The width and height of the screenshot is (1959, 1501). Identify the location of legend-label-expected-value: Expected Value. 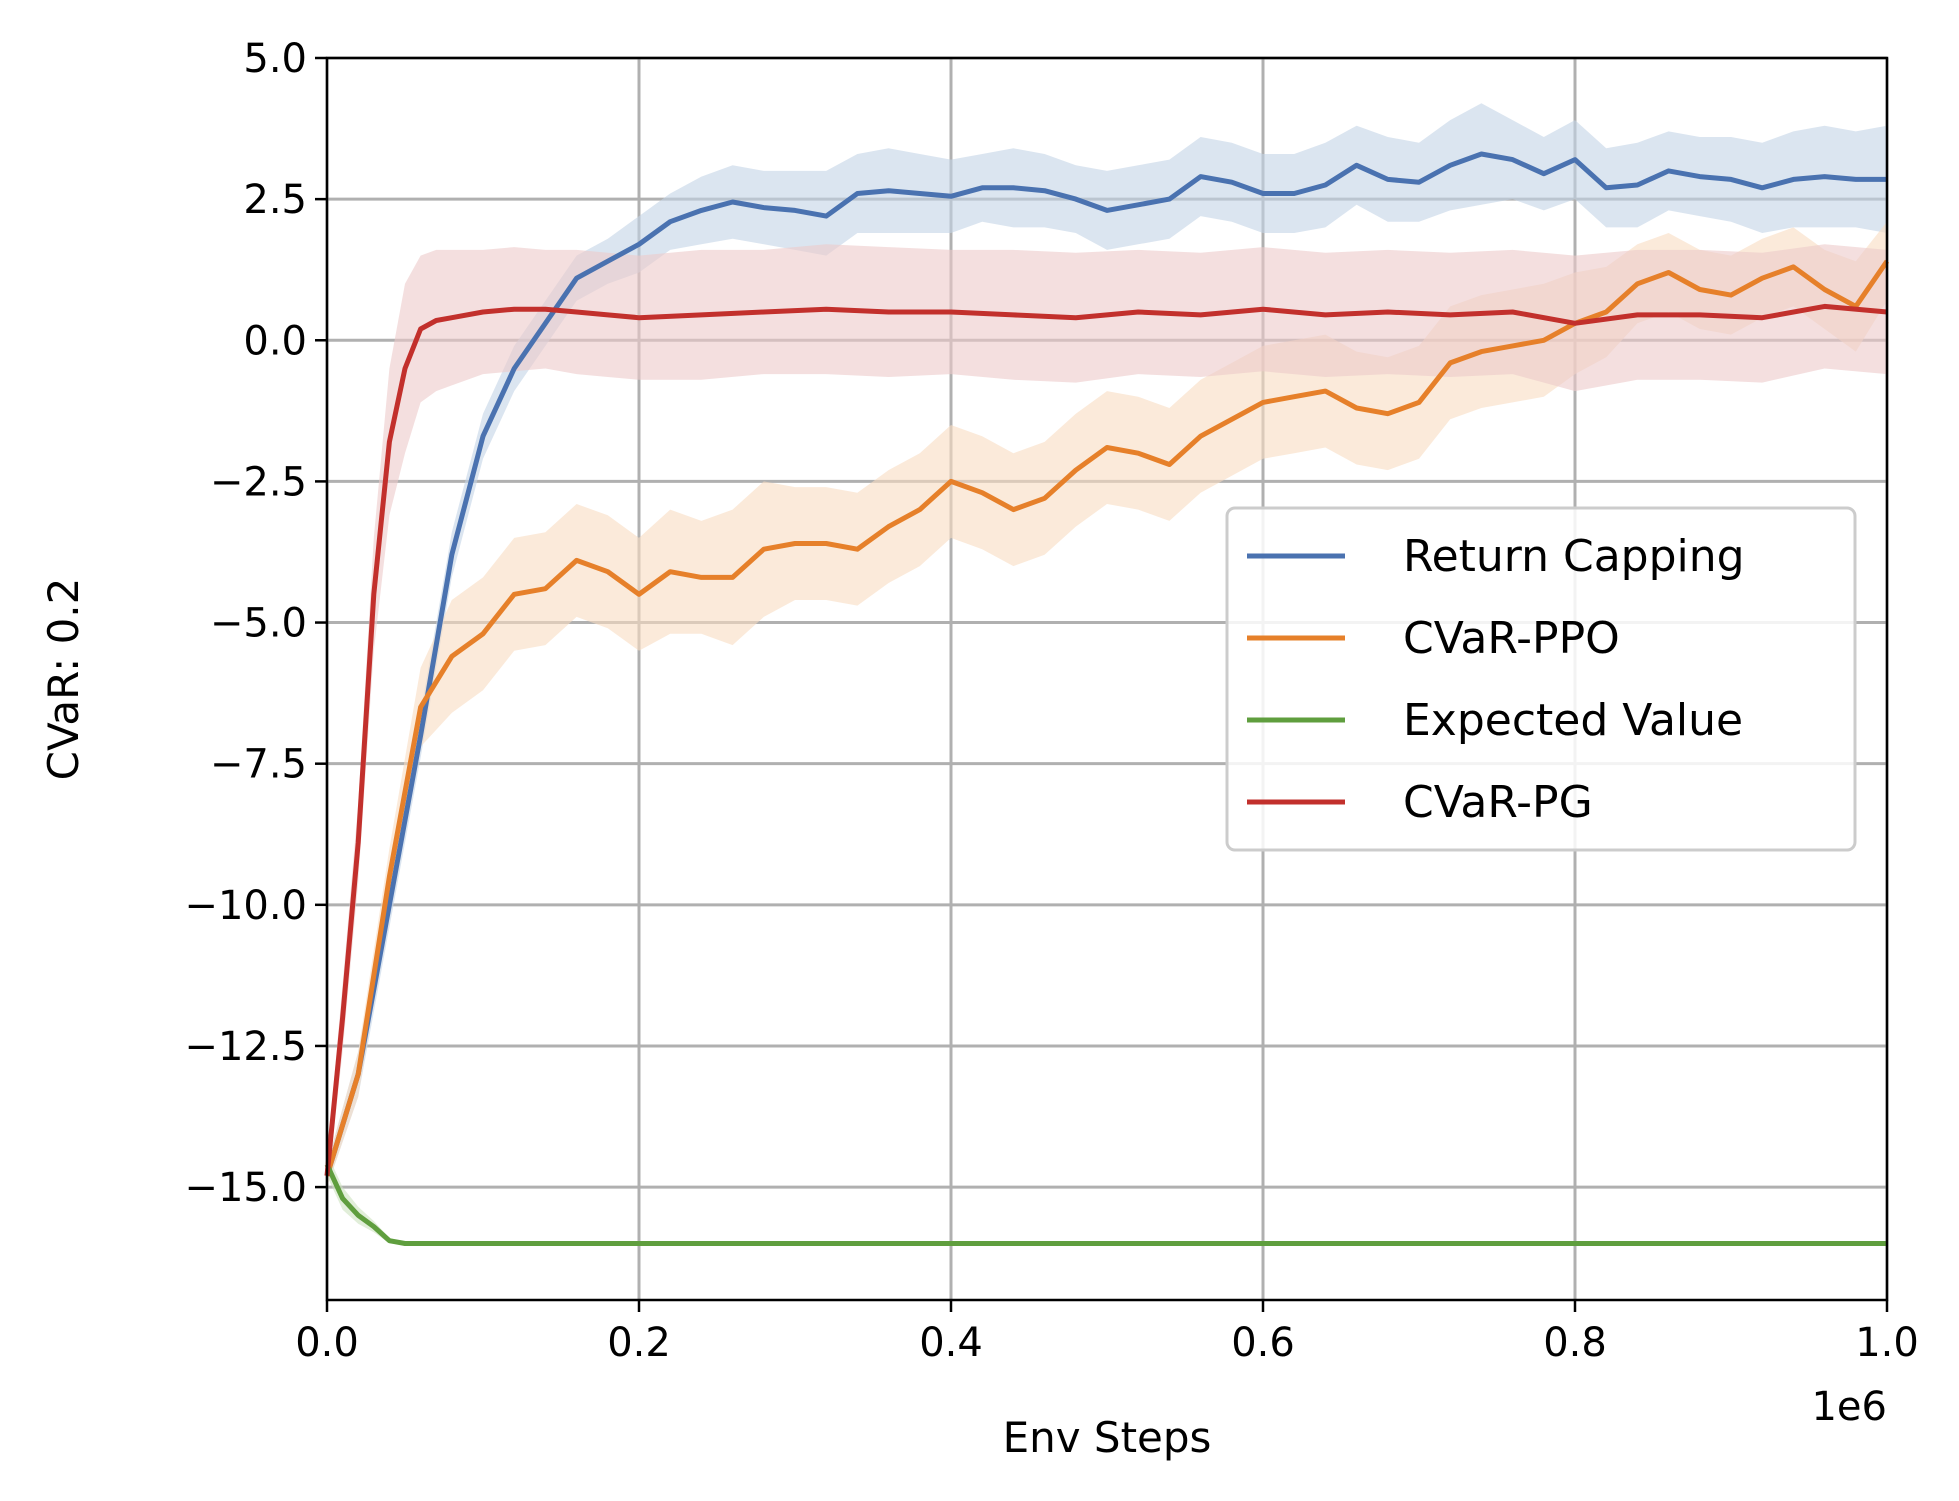
(1573, 720).